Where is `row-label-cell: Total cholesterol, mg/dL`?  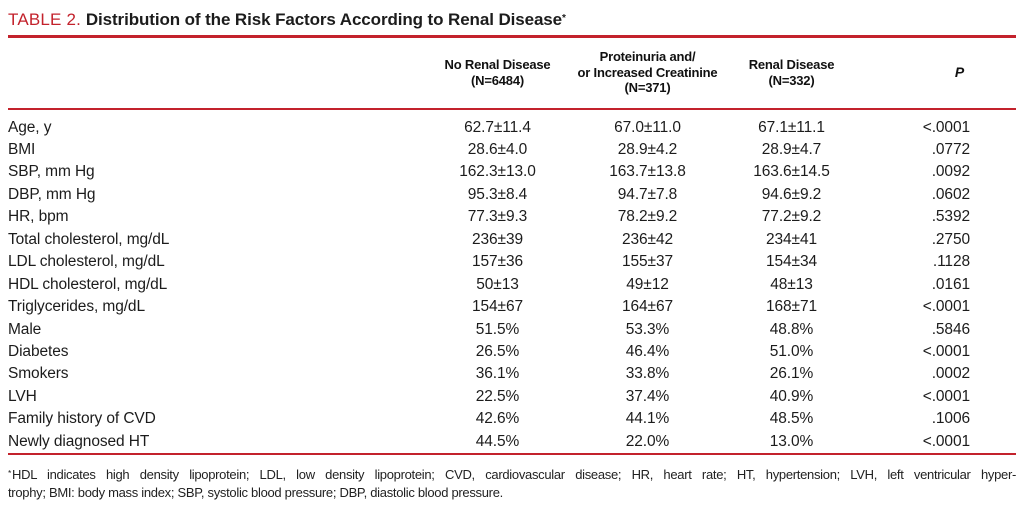
row-label-cell: Total cholesterol, mg/dL is located at coordinates (89, 239).